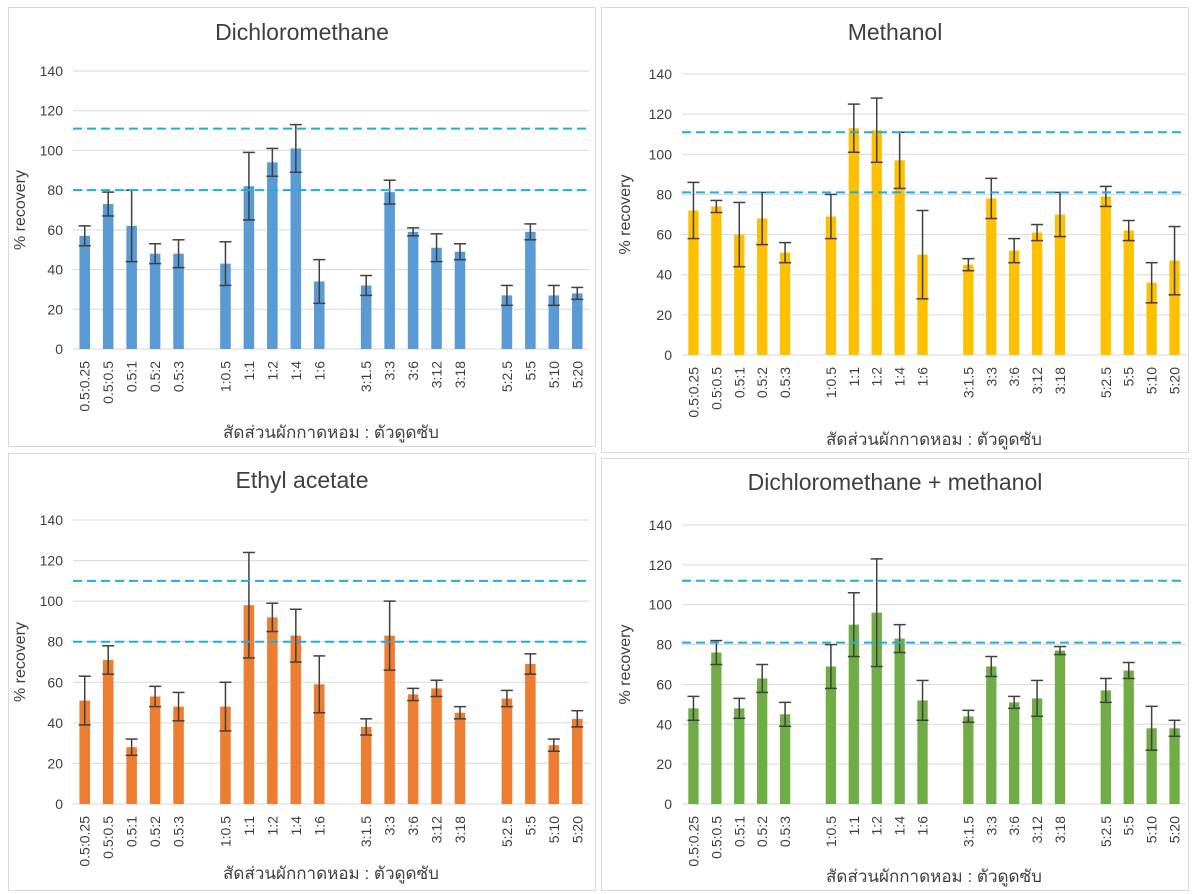 This screenshot has height=894, width=1192. What do you see at coordinates (895, 32) in the screenshot?
I see `chart-title: Methanol` at bounding box center [895, 32].